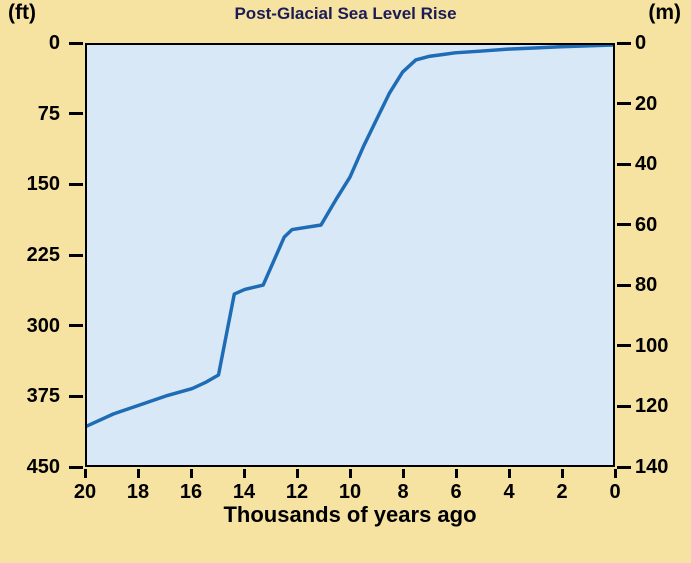 The width and height of the screenshot is (691, 563). What do you see at coordinates (48, 113) in the screenshot?
I see `left-axis-tick-label: 75` at bounding box center [48, 113].